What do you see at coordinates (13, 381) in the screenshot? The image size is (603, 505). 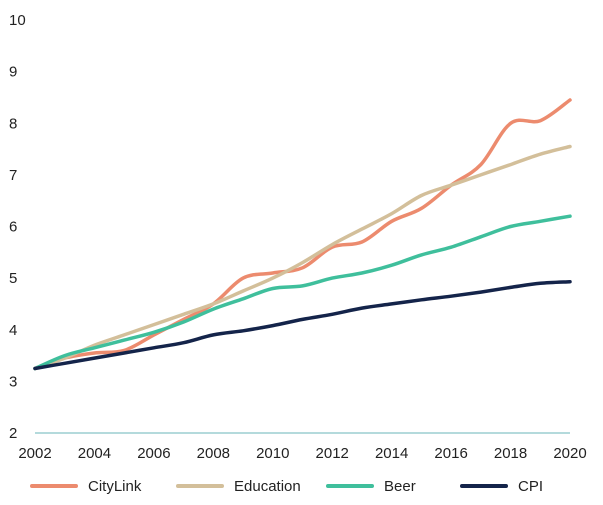 I see `y-tick-label: 3` at bounding box center [13, 381].